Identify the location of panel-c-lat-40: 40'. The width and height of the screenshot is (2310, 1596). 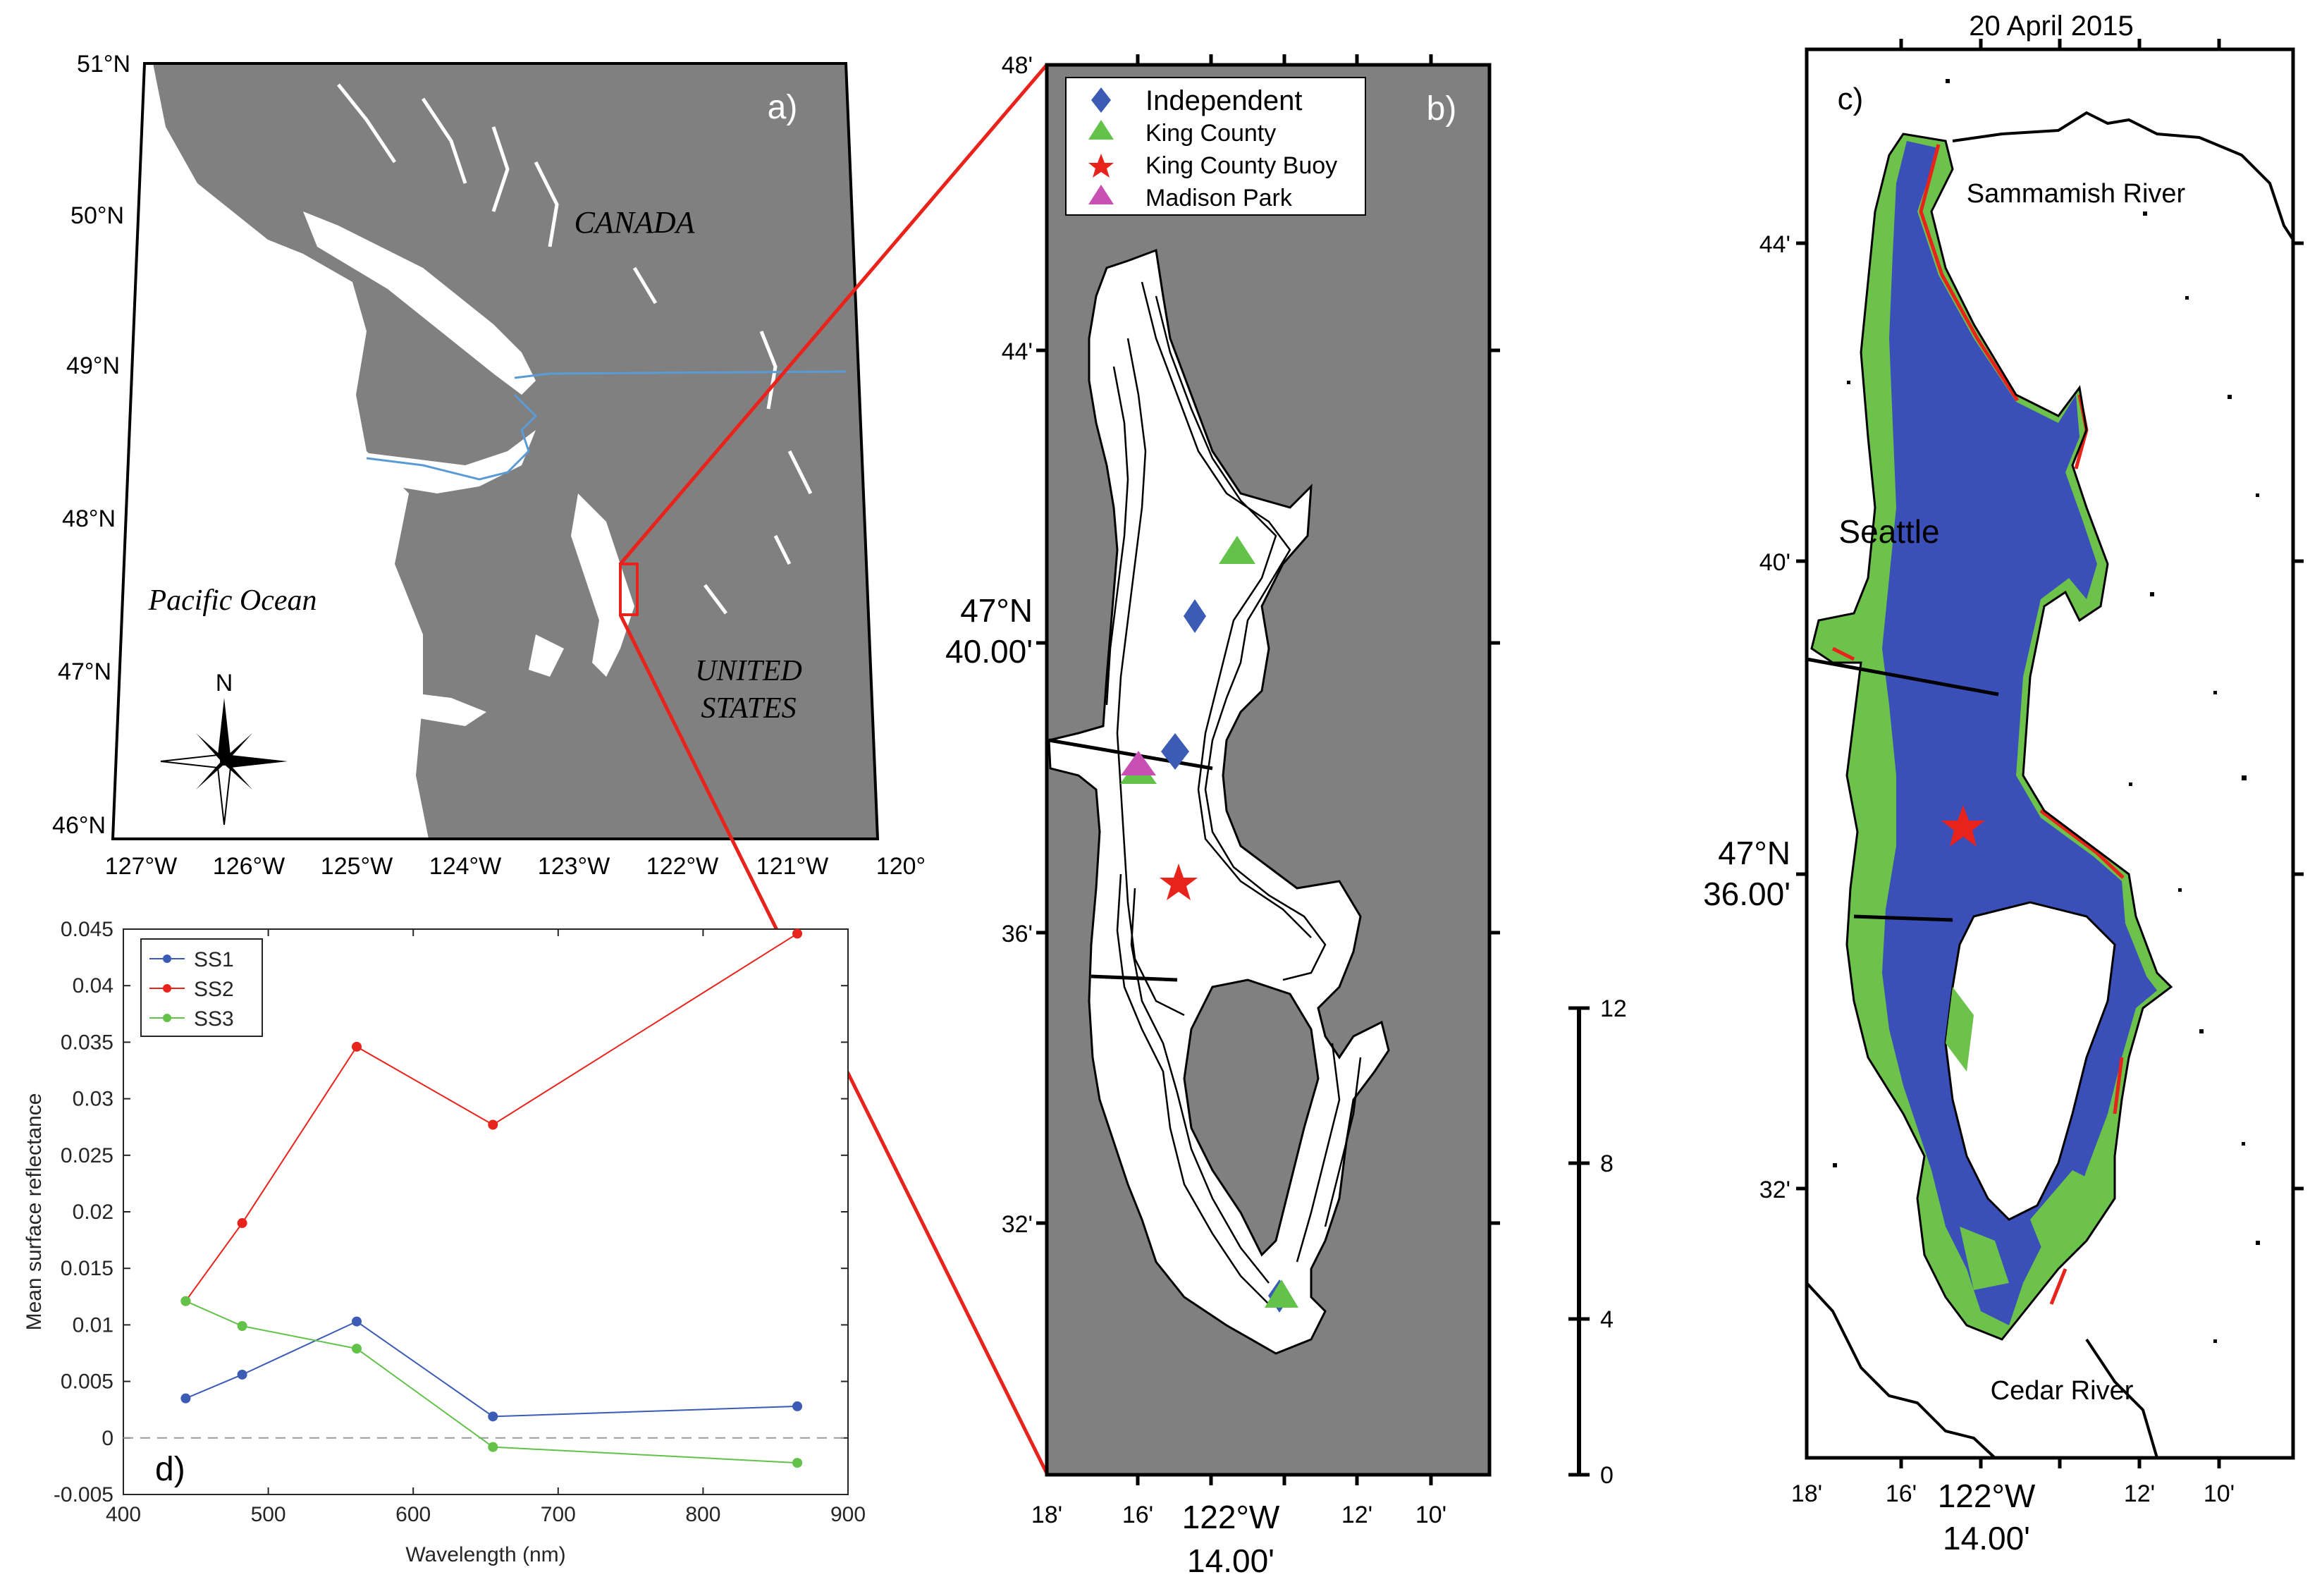
(1774, 562).